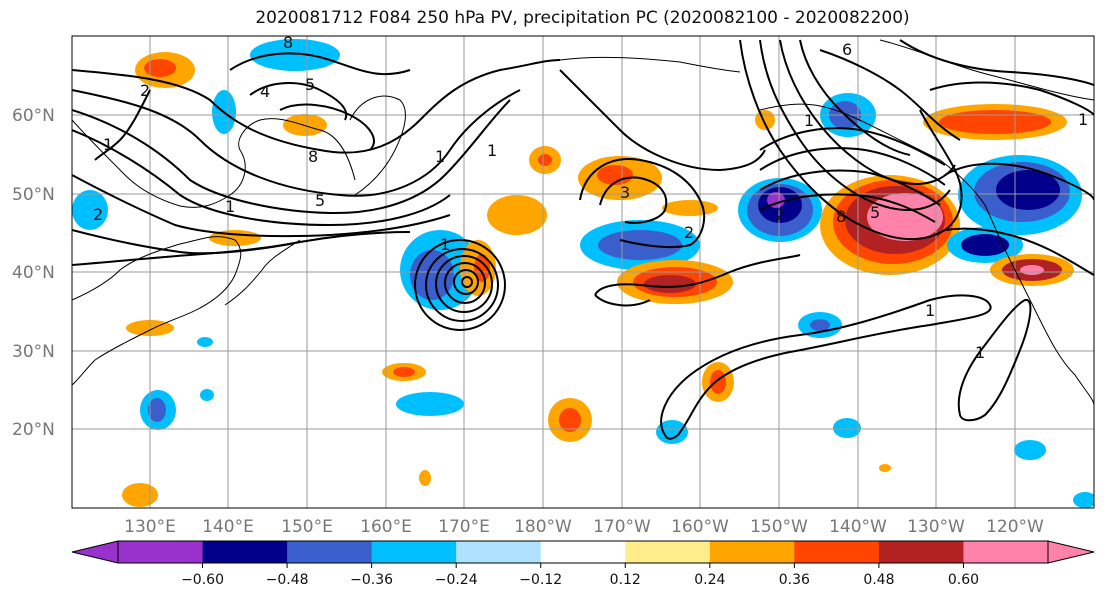 Image resolution: width=1105 pixels, height=601 pixels. What do you see at coordinates (150, 527) in the screenshot?
I see `lon-label: 130°E` at bounding box center [150, 527].